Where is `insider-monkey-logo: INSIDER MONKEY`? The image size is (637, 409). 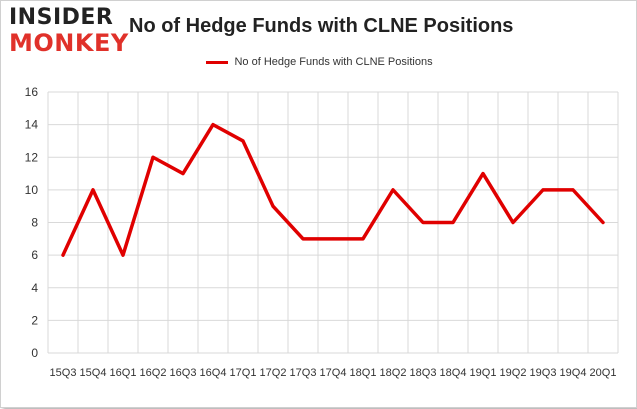 insider-monkey-logo: INSIDER MONKEY is located at coordinates (69, 31).